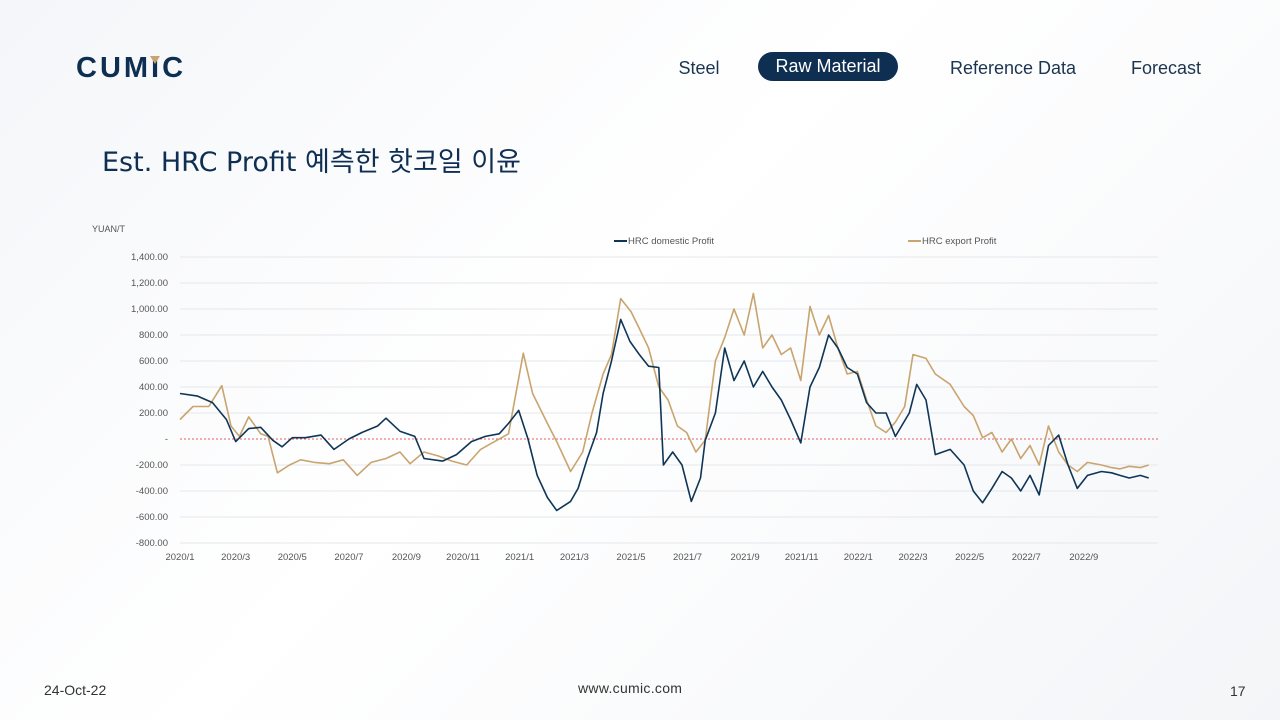 This screenshot has width=1280, height=720. What do you see at coordinates (153, 413) in the screenshot?
I see `y-tick-label: 200.00` at bounding box center [153, 413].